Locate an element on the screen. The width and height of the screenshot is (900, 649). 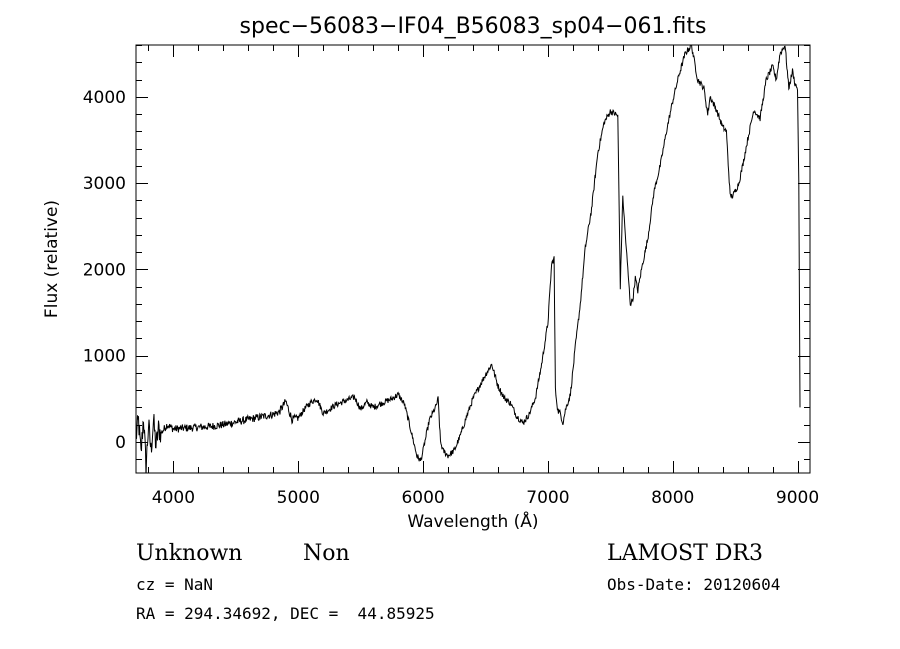
y-tick-label: 1000 is located at coordinates (104, 357).